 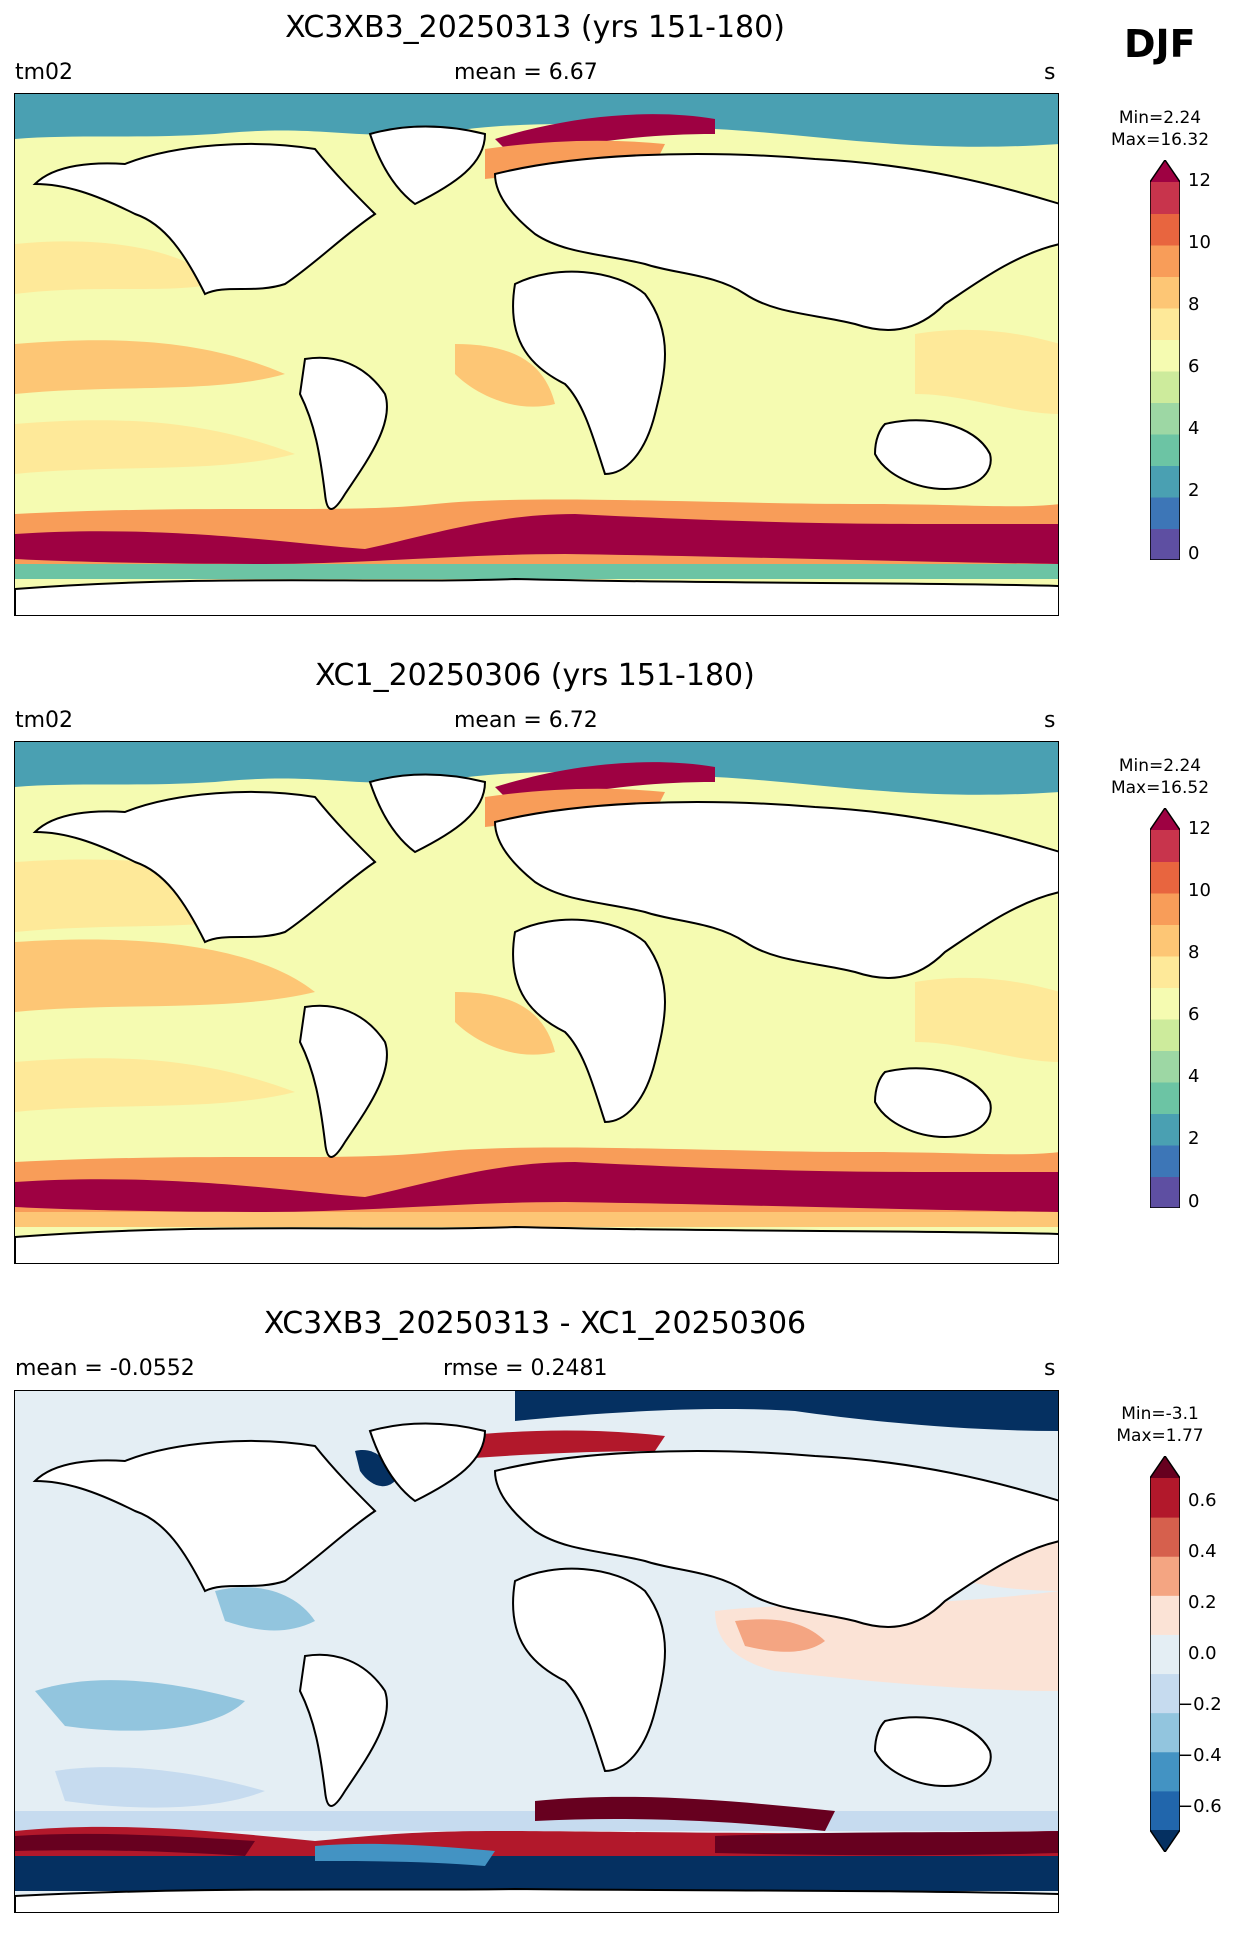 What do you see at coordinates (1160, 140) in the screenshot?
I see `panel1-max-text: Max=16.32` at bounding box center [1160, 140].